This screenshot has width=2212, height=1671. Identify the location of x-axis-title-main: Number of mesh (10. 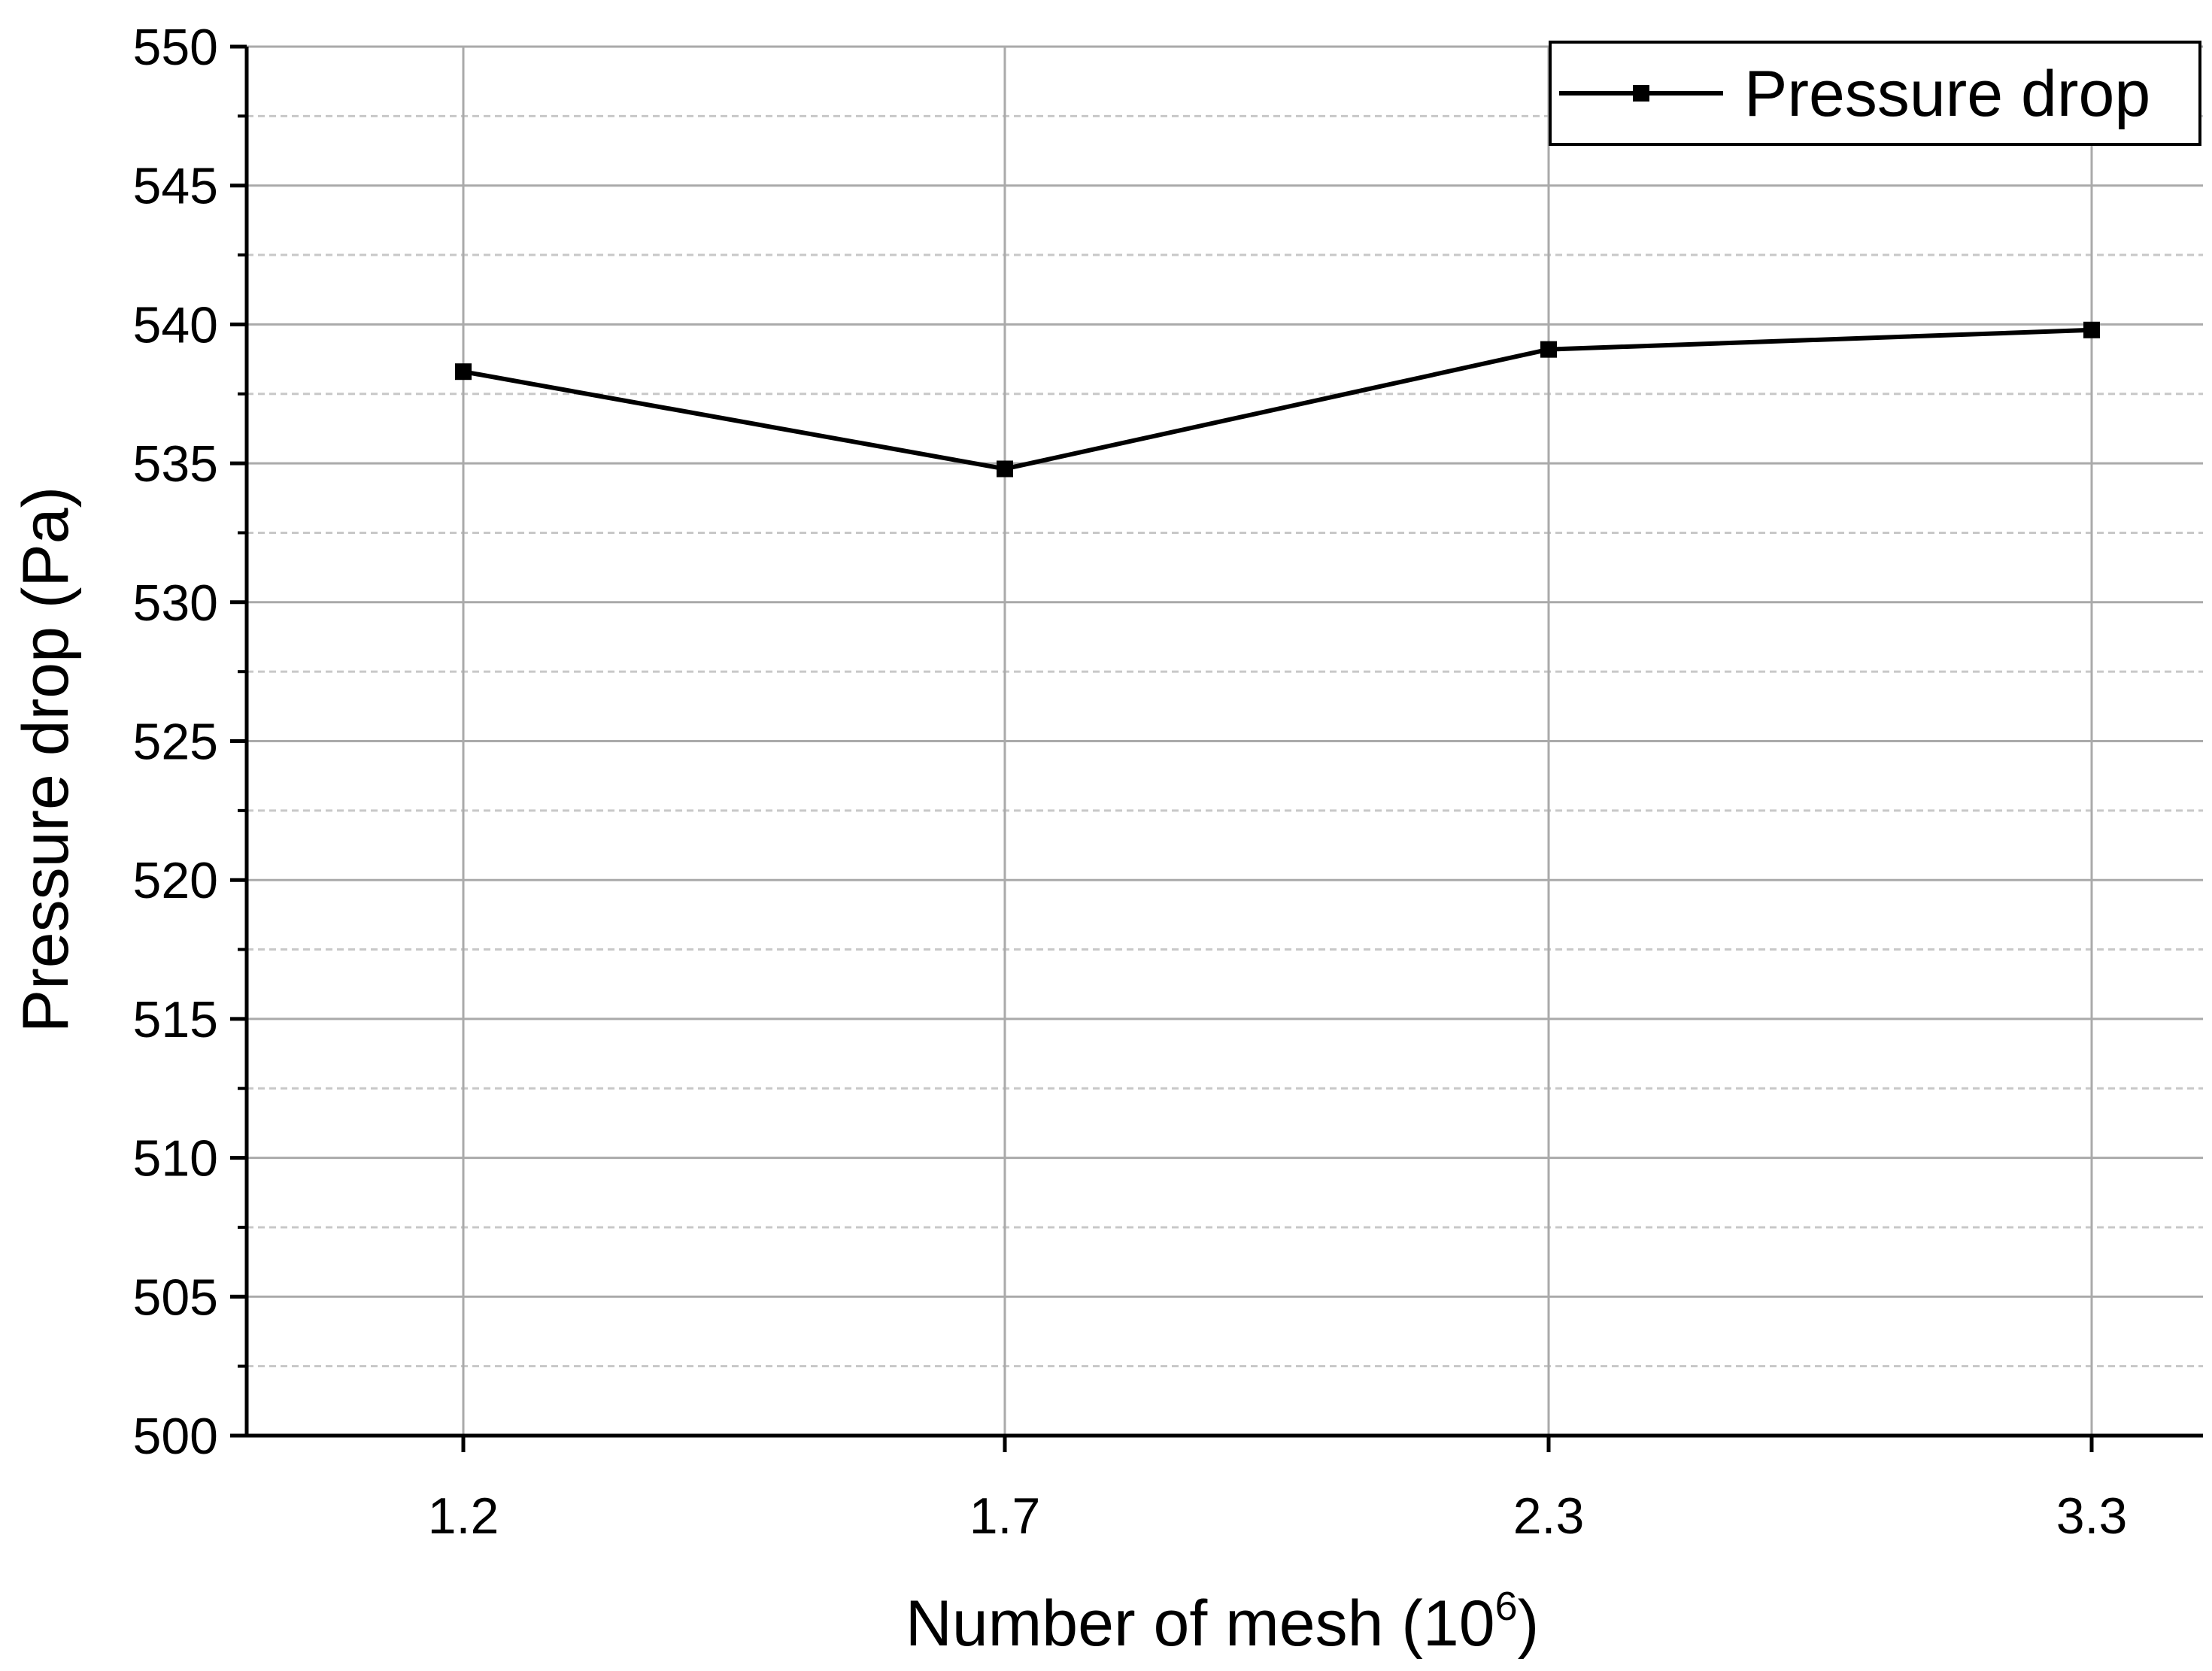
(1200, 1624).